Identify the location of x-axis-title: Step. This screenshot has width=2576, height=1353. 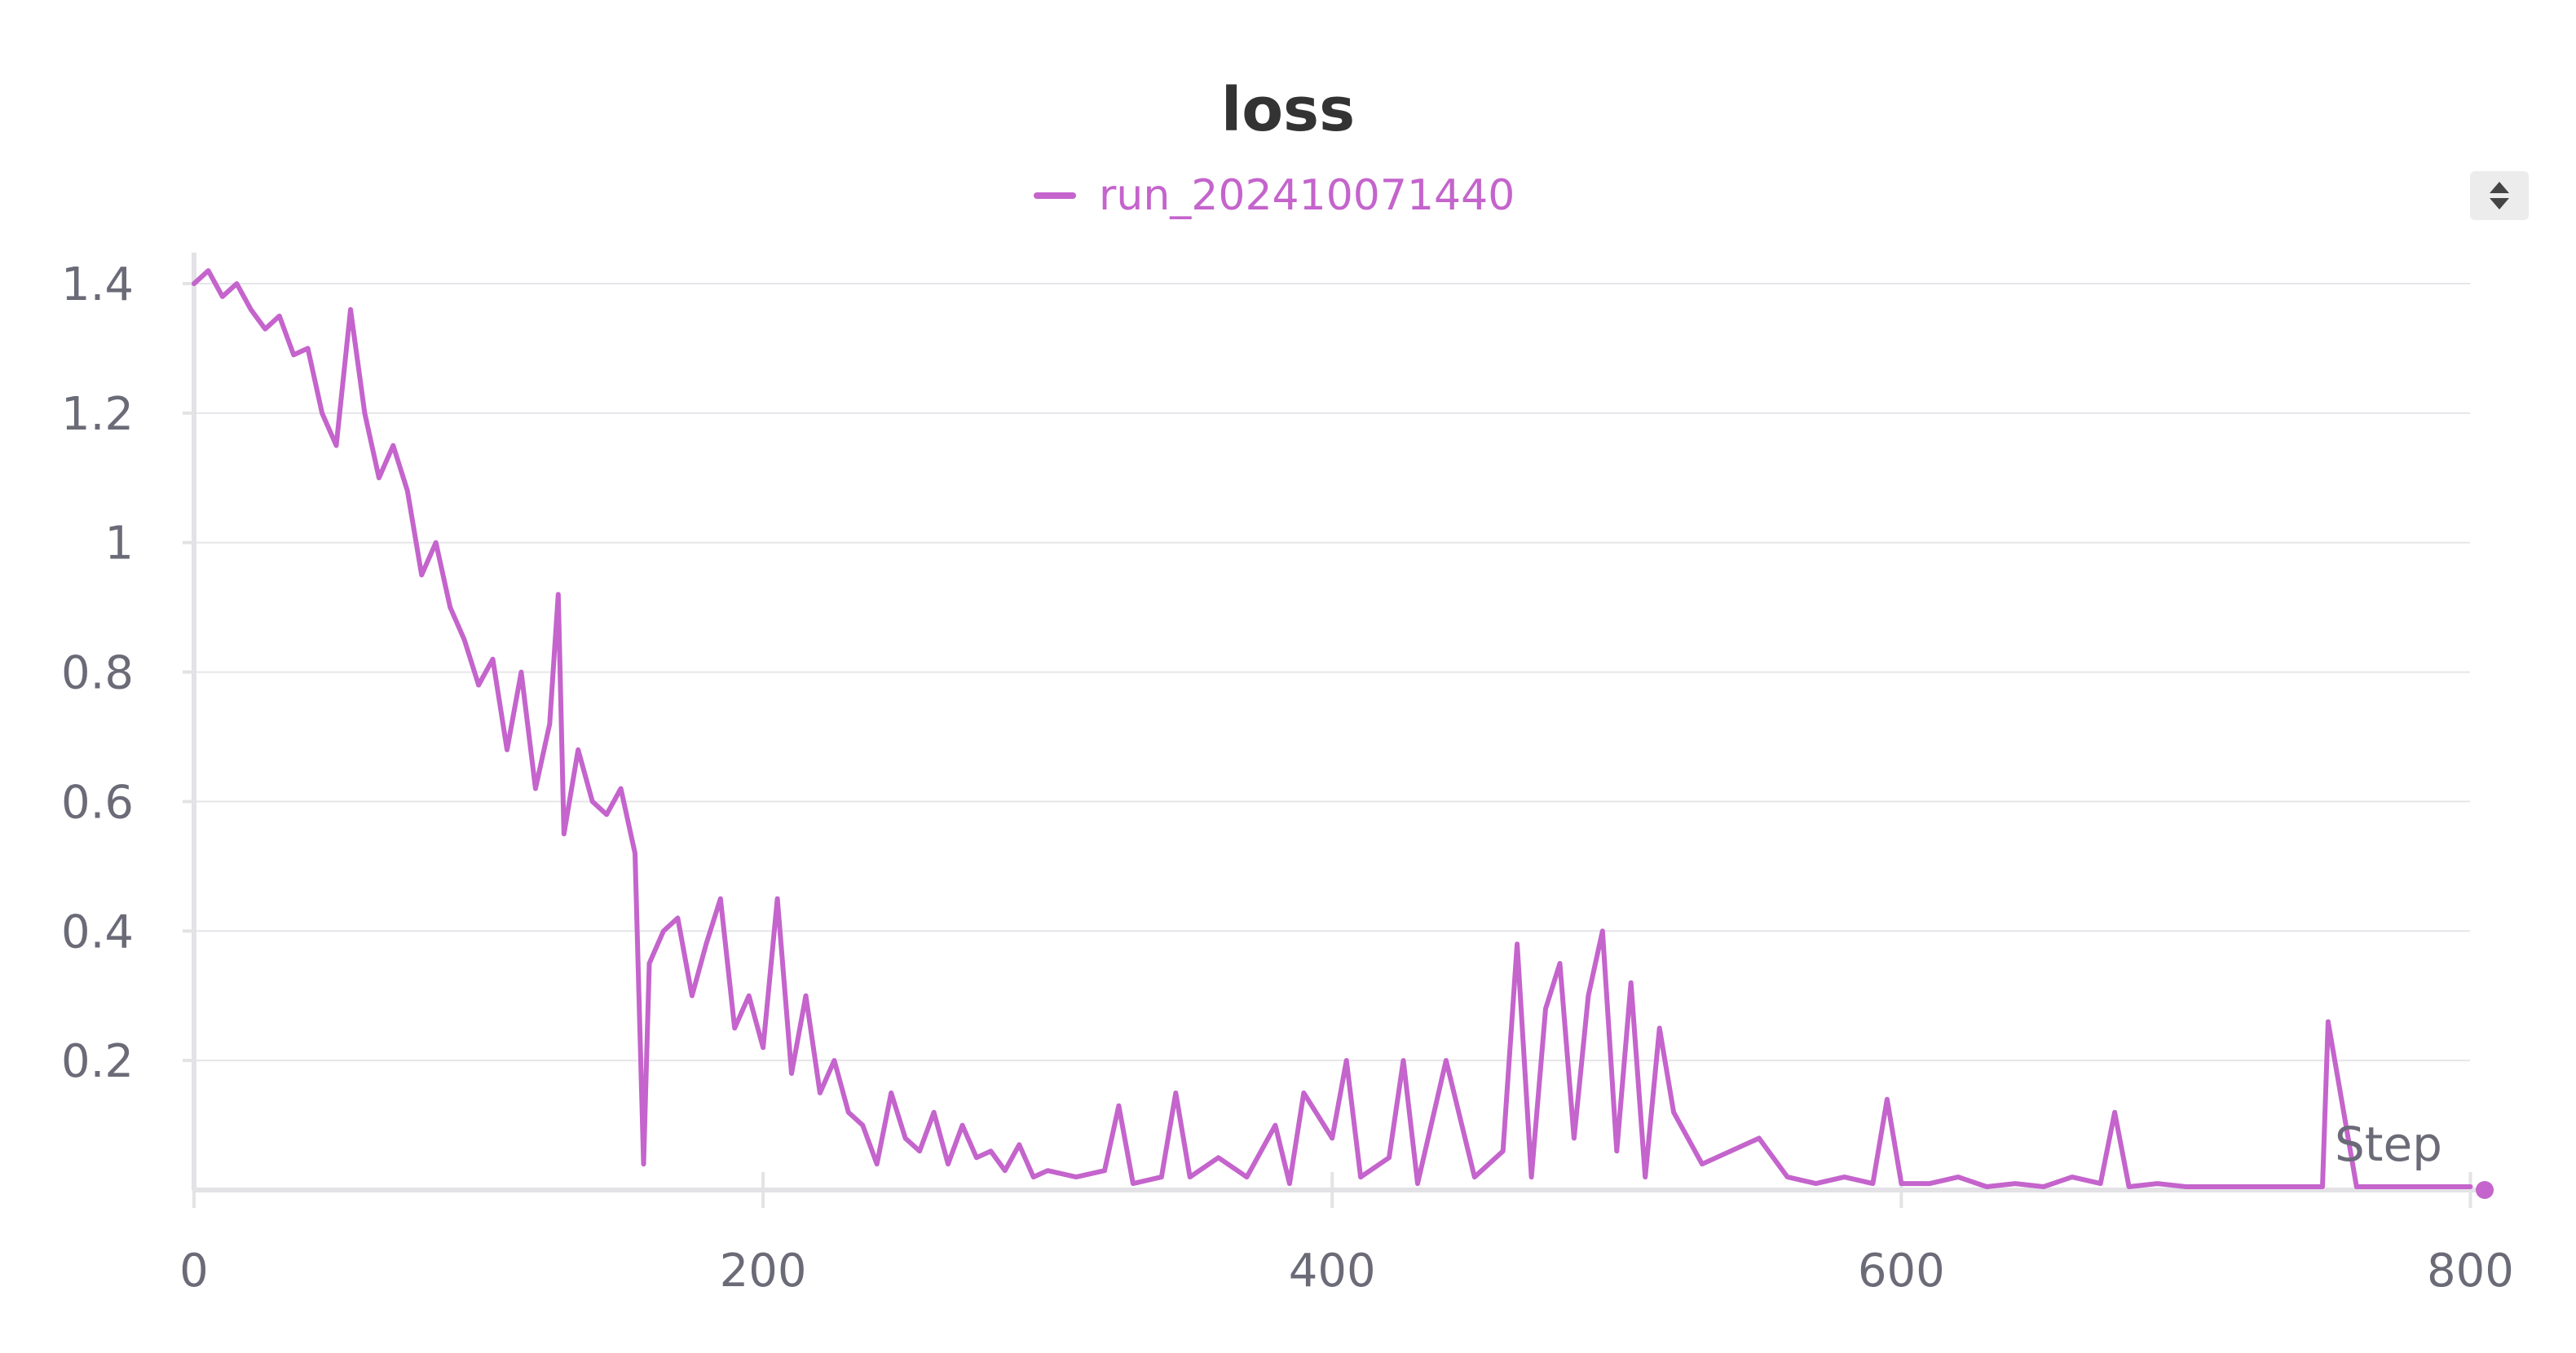
(2388, 1144).